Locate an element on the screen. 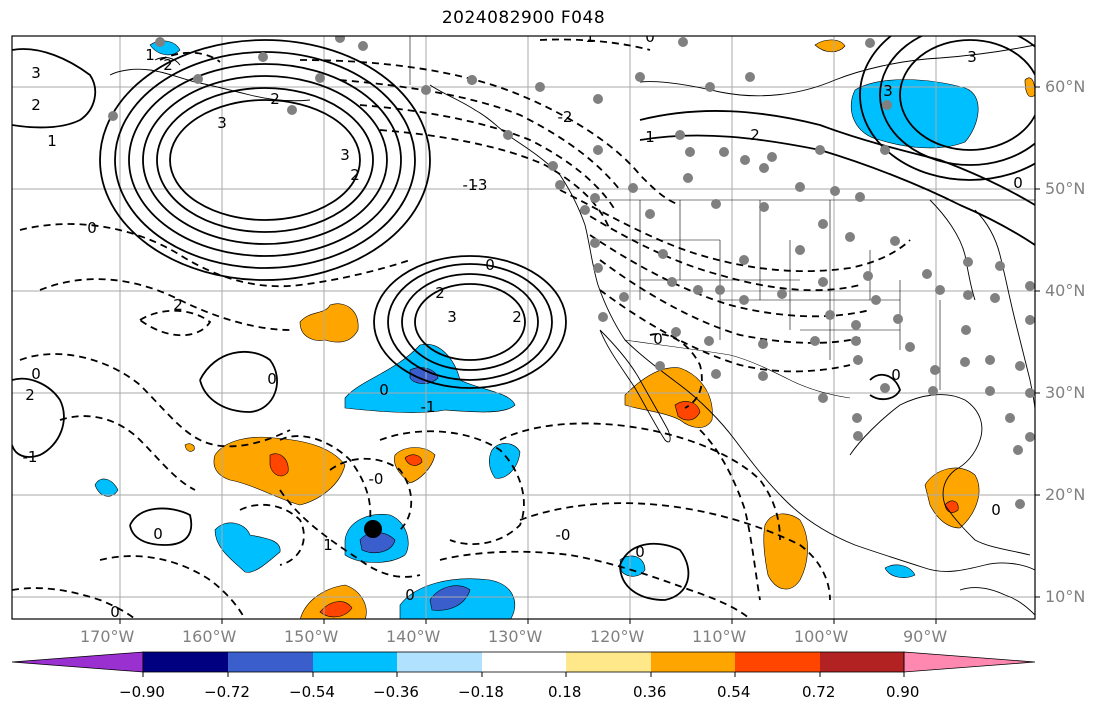 The height and width of the screenshot is (712, 1105). lon-label: 170°W is located at coordinates (107, 636).